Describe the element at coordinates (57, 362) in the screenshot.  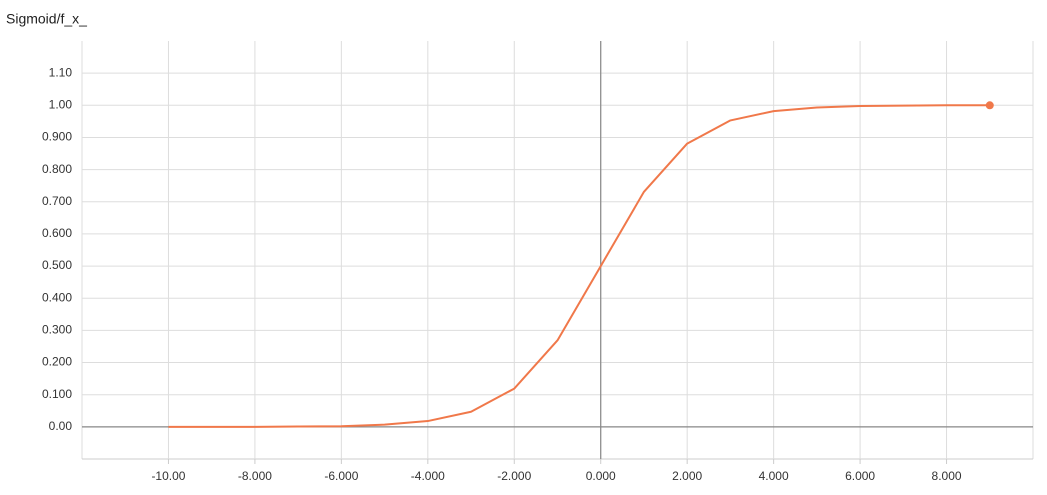
I see `y-tick-label: 0.200` at that location.